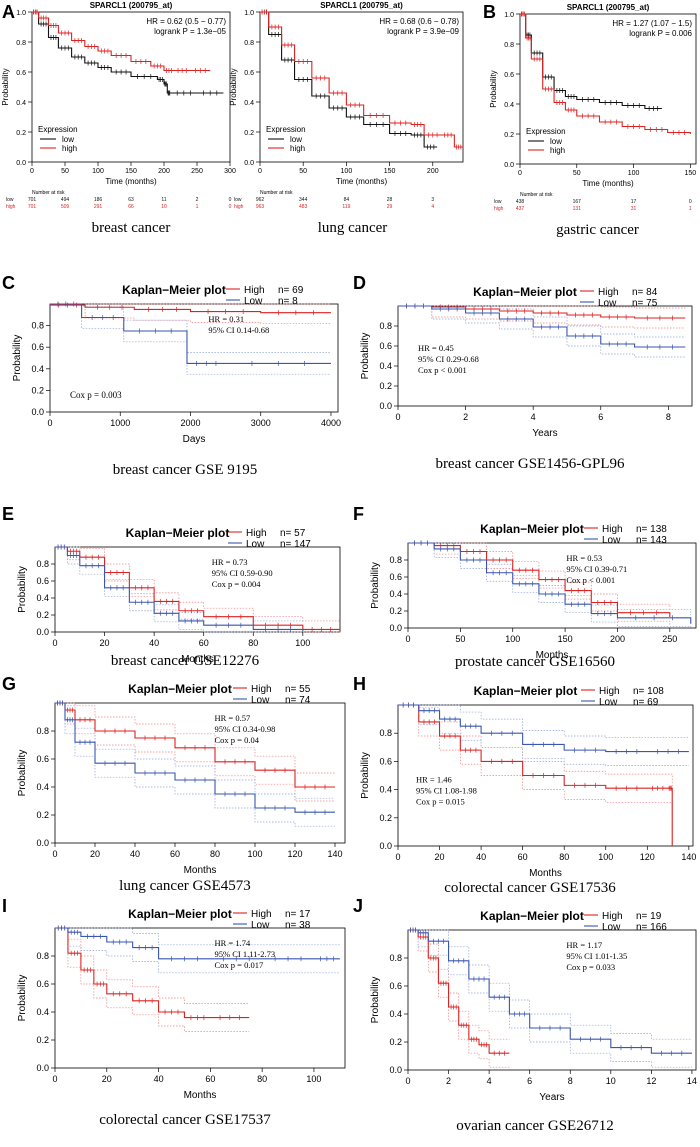 The width and height of the screenshot is (700, 1147). Describe the element at coordinates (584, 945) in the screenshot. I see `hr-text: HR = 1.17` at that location.